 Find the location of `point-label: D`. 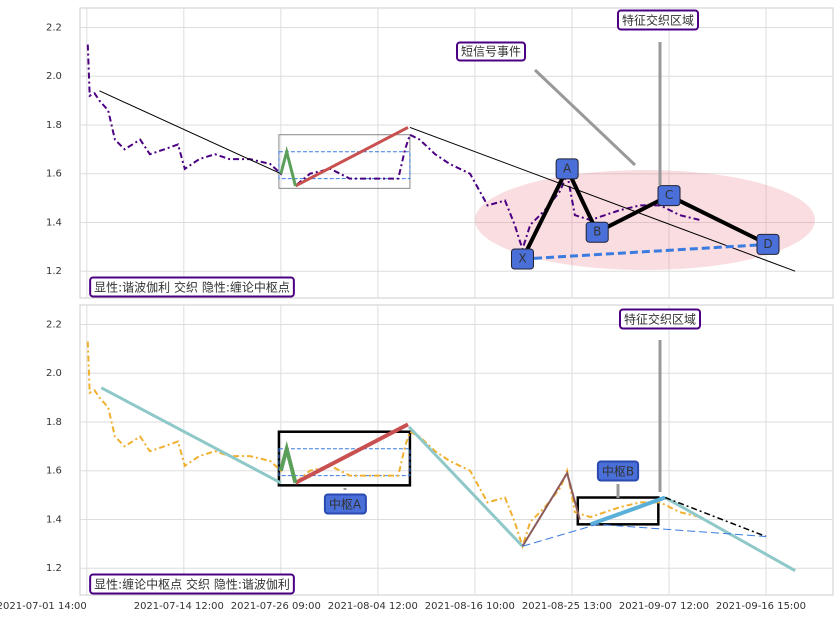

point-label: D is located at coordinates (767, 244).